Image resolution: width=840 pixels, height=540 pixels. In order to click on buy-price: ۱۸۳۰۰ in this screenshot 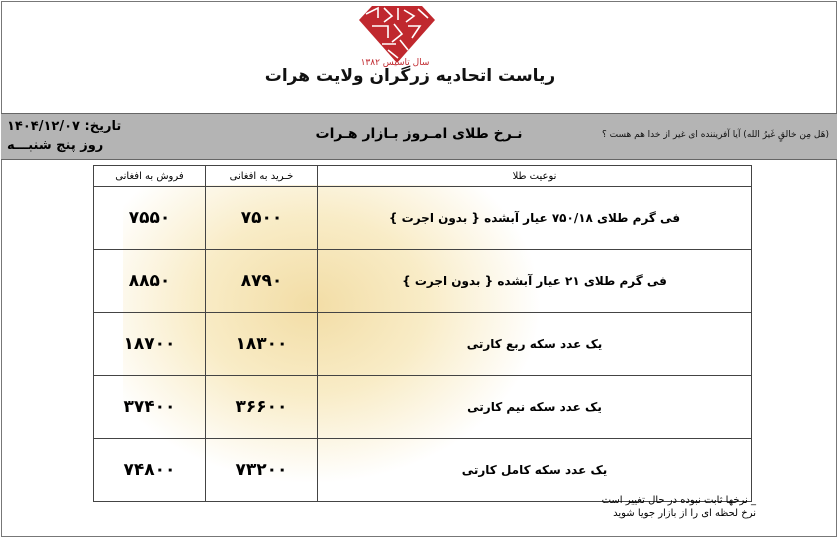, I will do `click(261, 344)`.